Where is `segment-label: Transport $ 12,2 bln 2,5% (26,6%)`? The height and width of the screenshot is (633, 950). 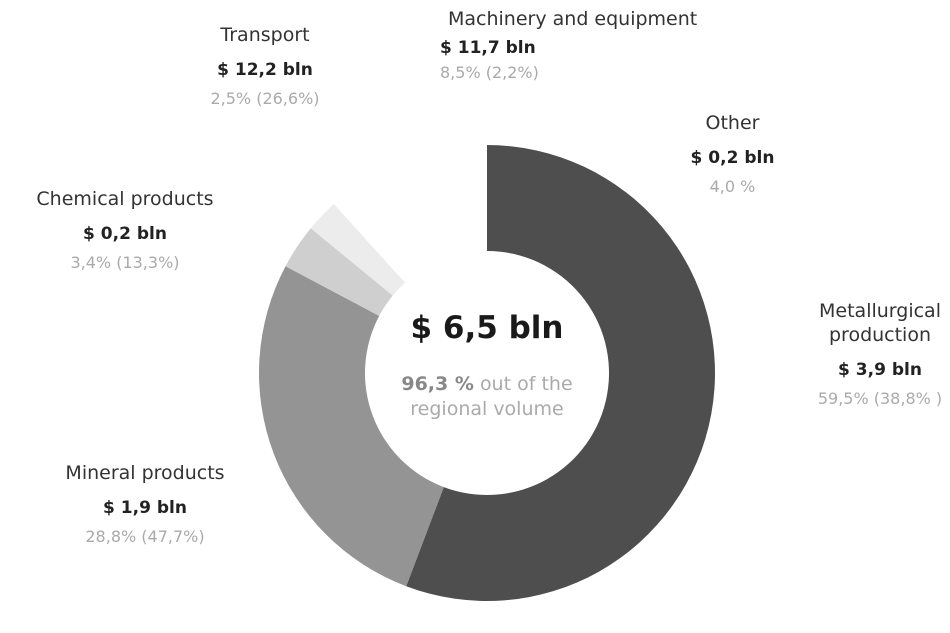
segment-label: Transport $ 12,2 bln 2,5% (26,6%) is located at coordinates (265, 66).